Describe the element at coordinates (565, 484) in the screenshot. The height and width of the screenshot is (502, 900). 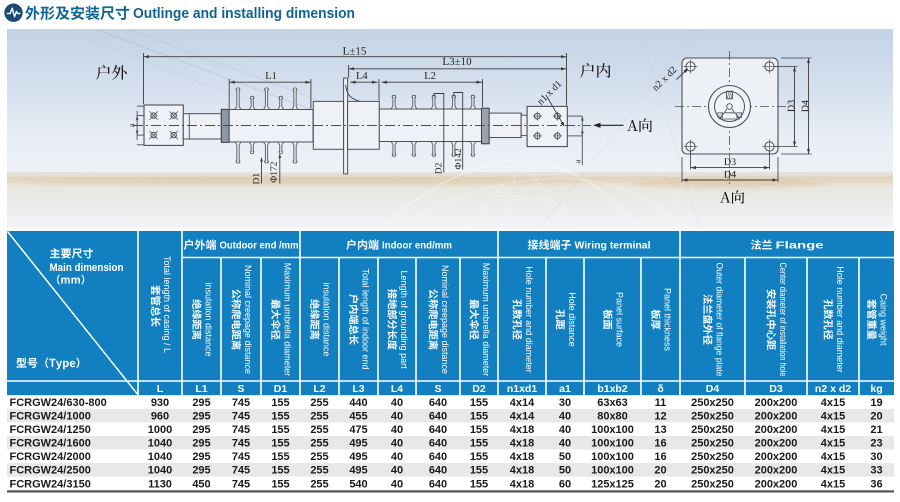
I see `svg-text: 60` at that location.